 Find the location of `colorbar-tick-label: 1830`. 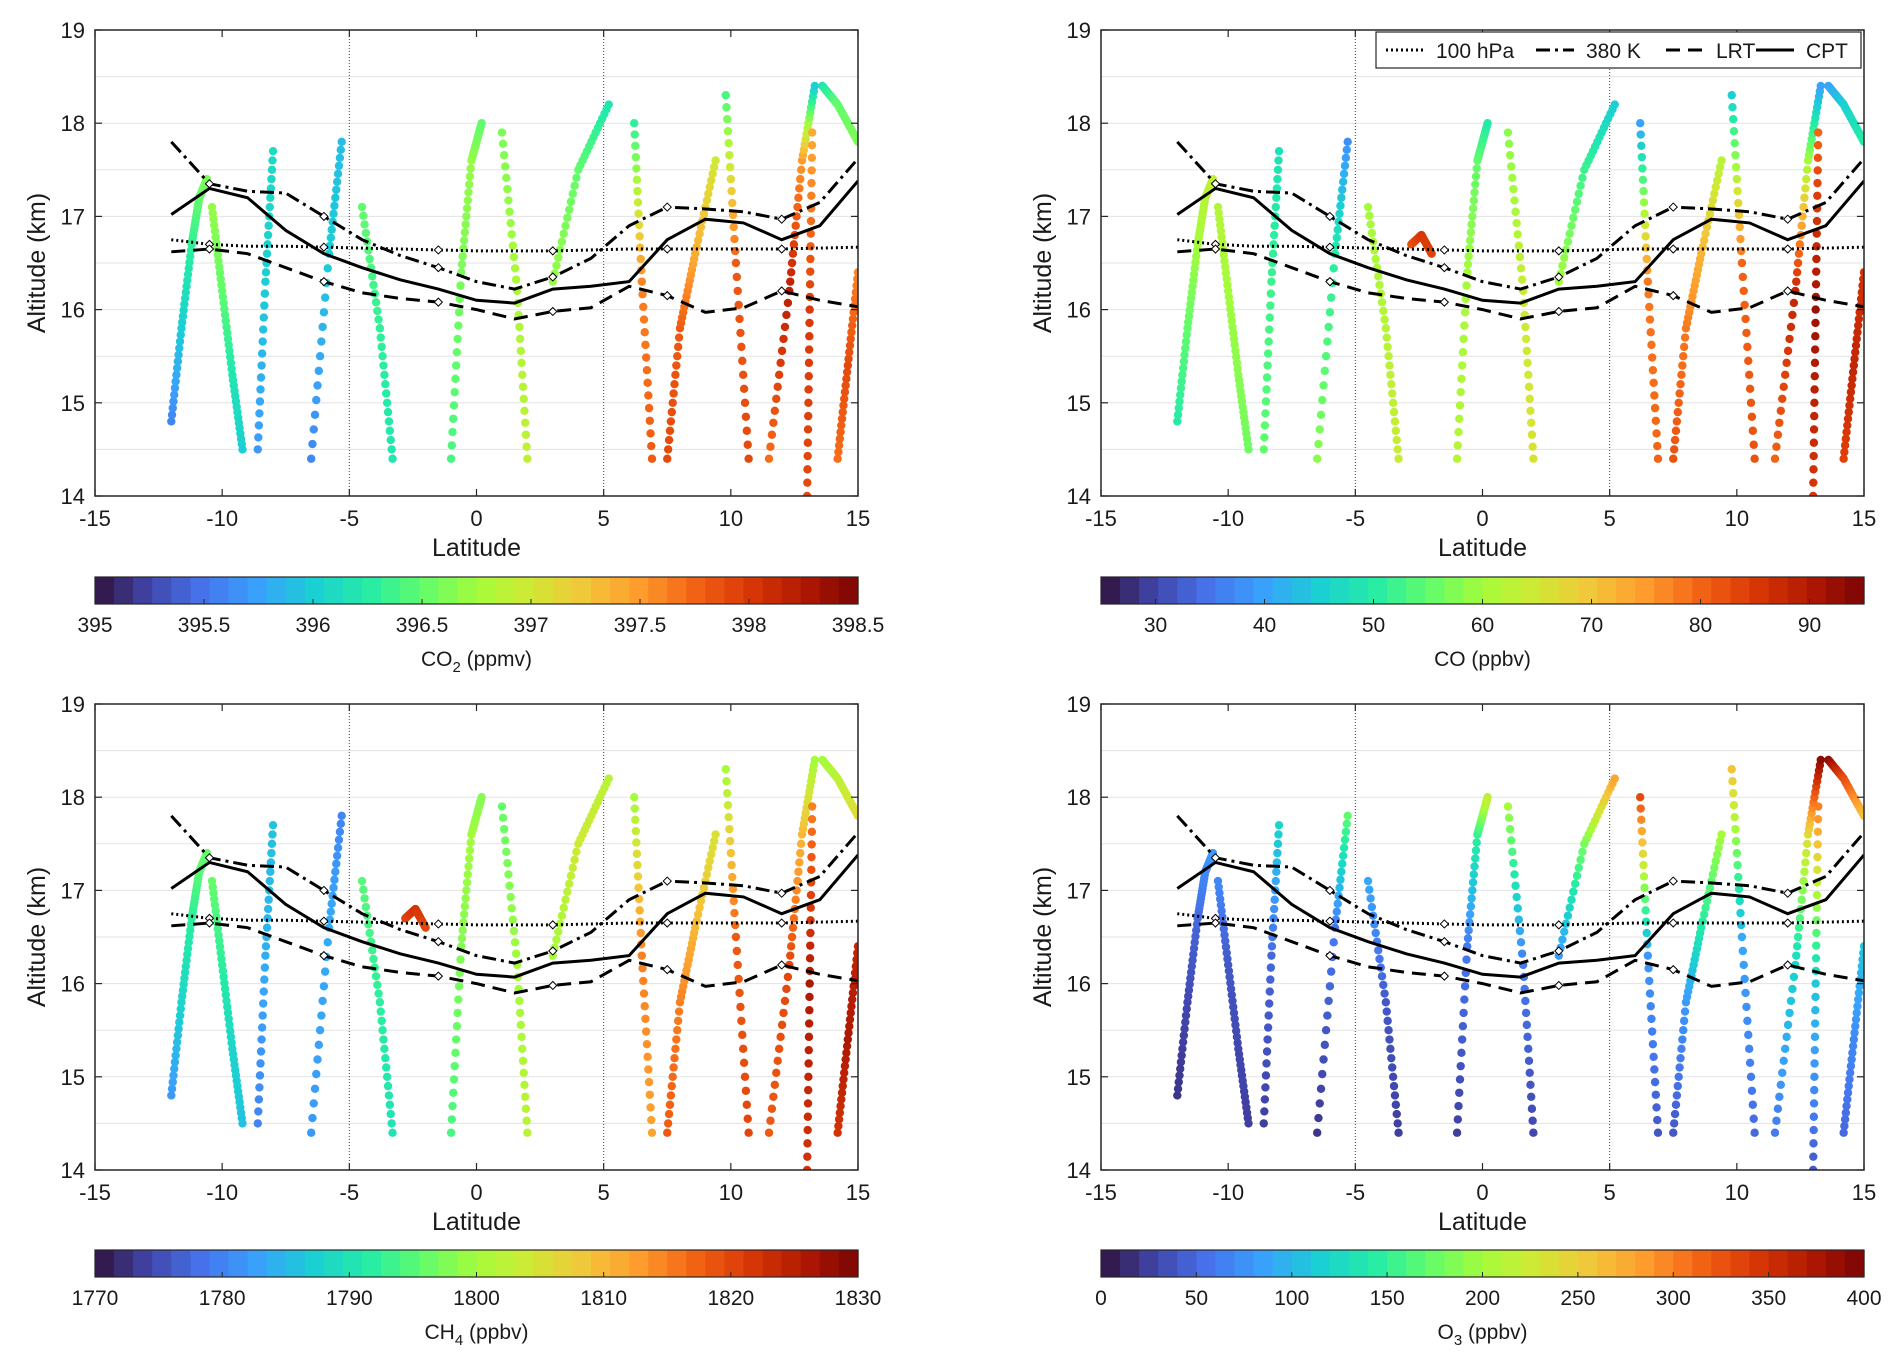

colorbar-tick-label: 1830 is located at coordinates (858, 1298).